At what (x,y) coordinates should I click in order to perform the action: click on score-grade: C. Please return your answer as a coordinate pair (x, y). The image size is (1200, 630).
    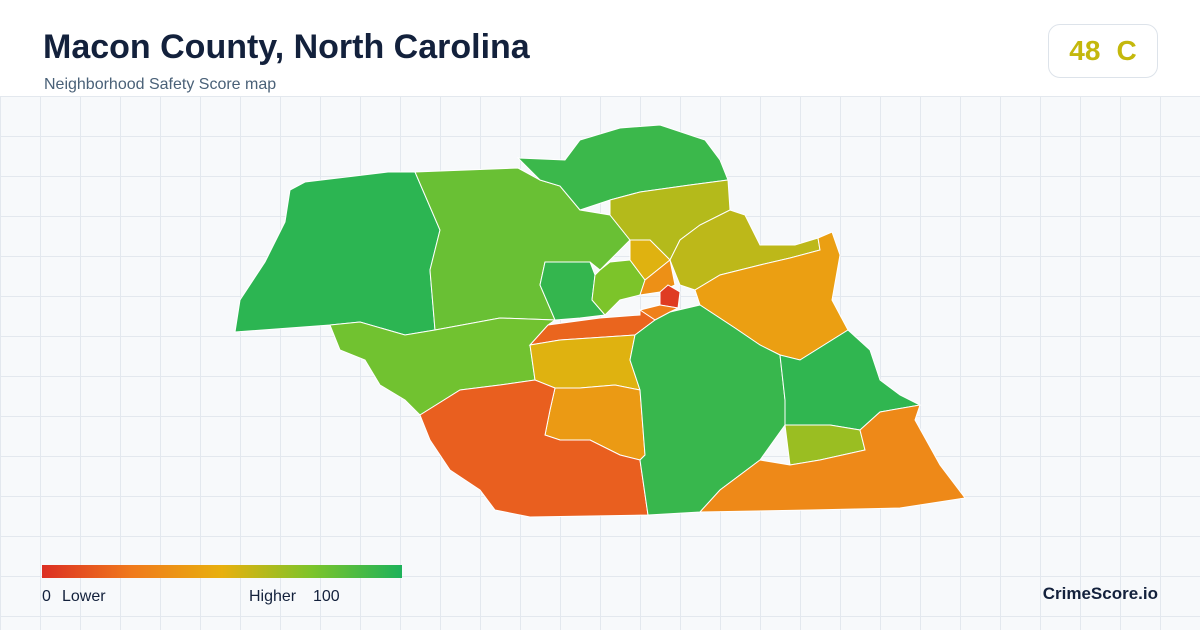
    Looking at the image, I should click on (1126, 50).